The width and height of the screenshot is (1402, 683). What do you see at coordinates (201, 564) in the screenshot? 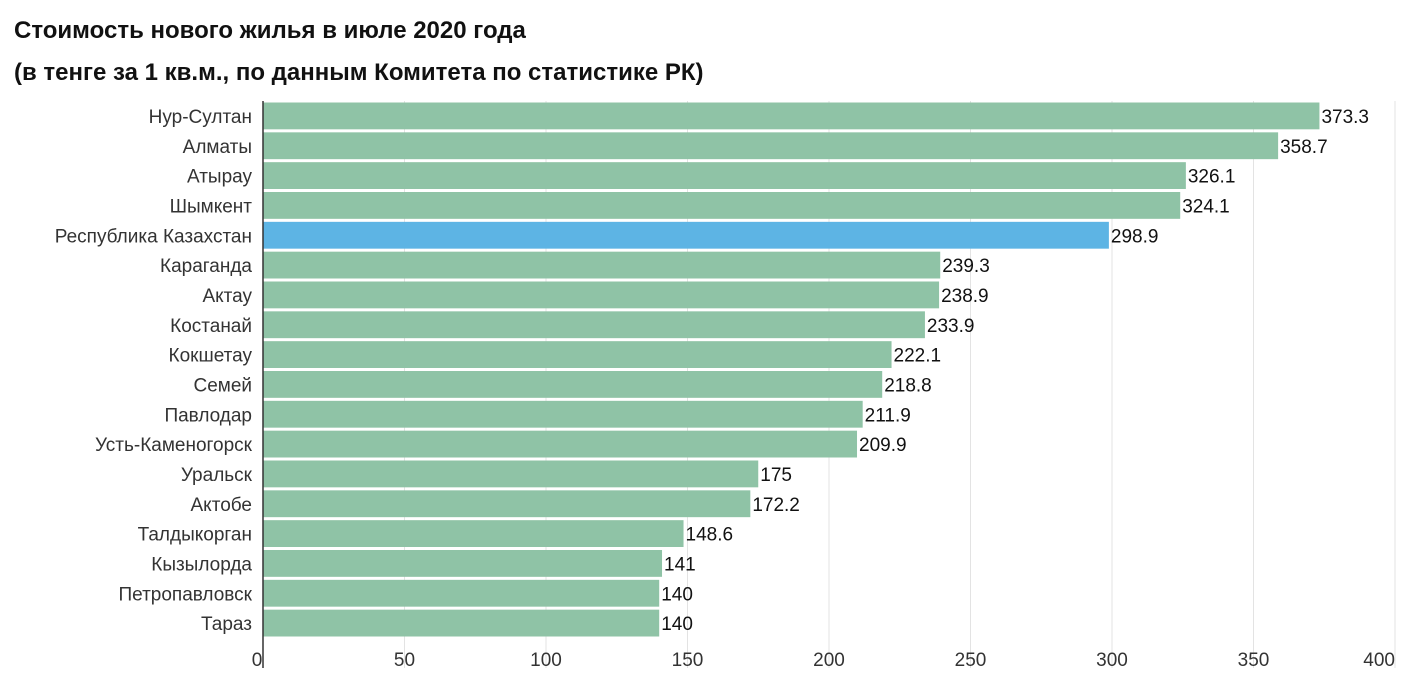
I see `category-label: Кызылорда` at bounding box center [201, 564].